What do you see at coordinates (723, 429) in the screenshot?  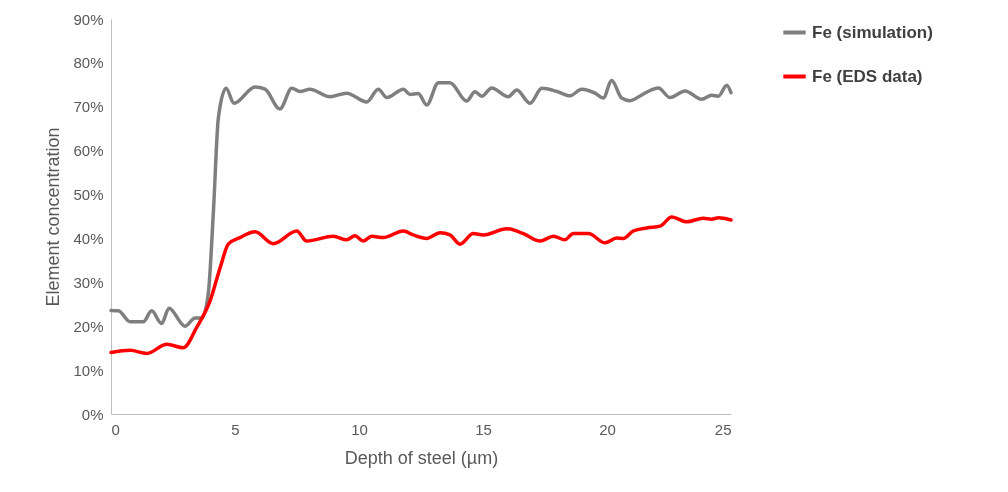 I see `x-tick-label: 25` at bounding box center [723, 429].